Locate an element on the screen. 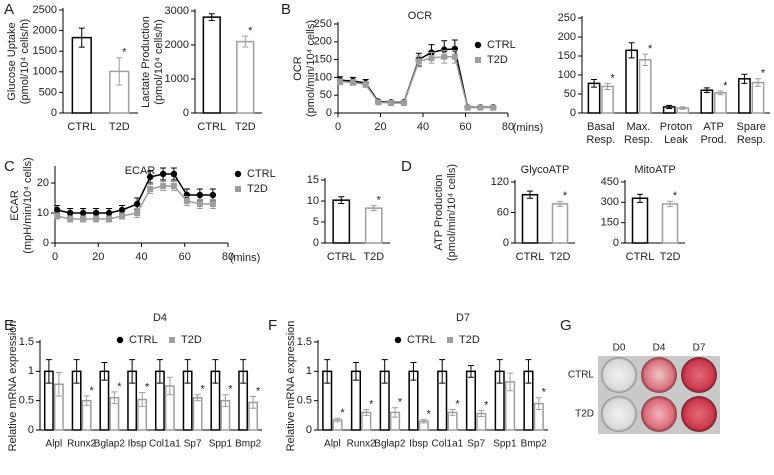  x-tick-label: Alpl is located at coordinates (54, 444).